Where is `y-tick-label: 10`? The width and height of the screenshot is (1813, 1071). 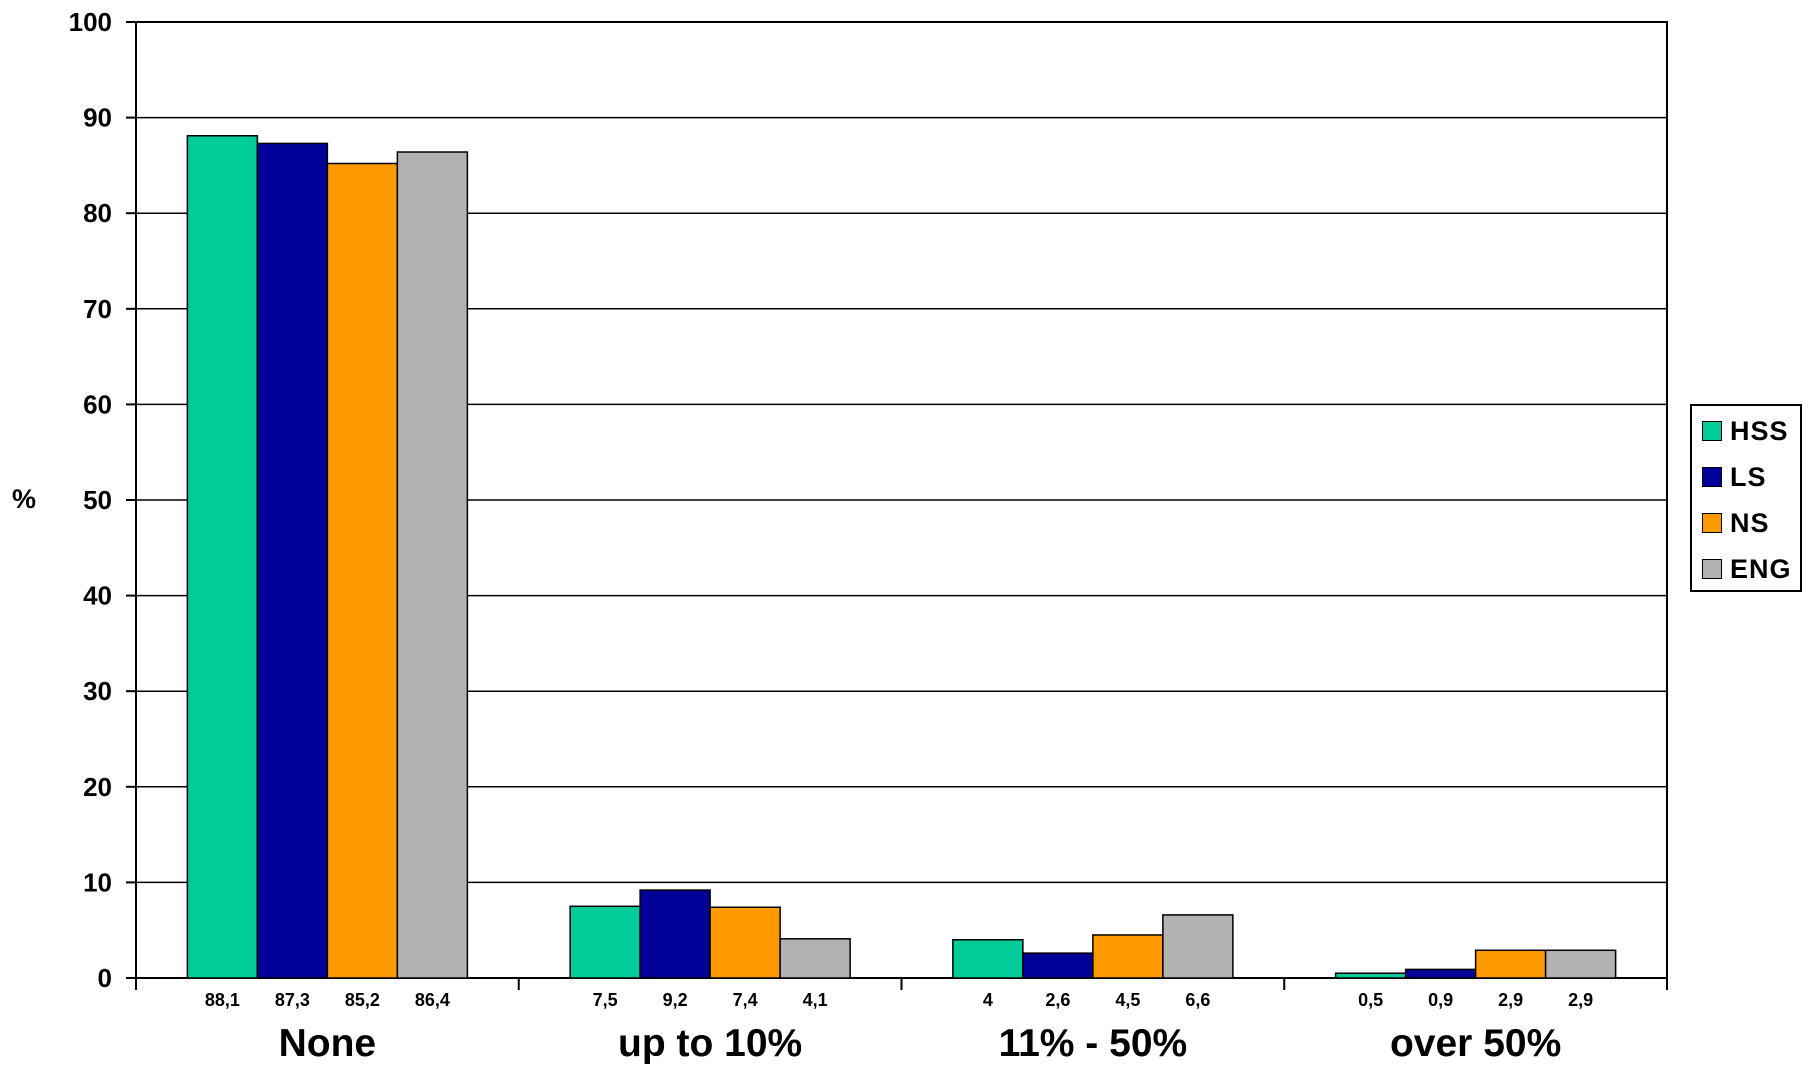 y-tick-label: 10 is located at coordinates (97, 882).